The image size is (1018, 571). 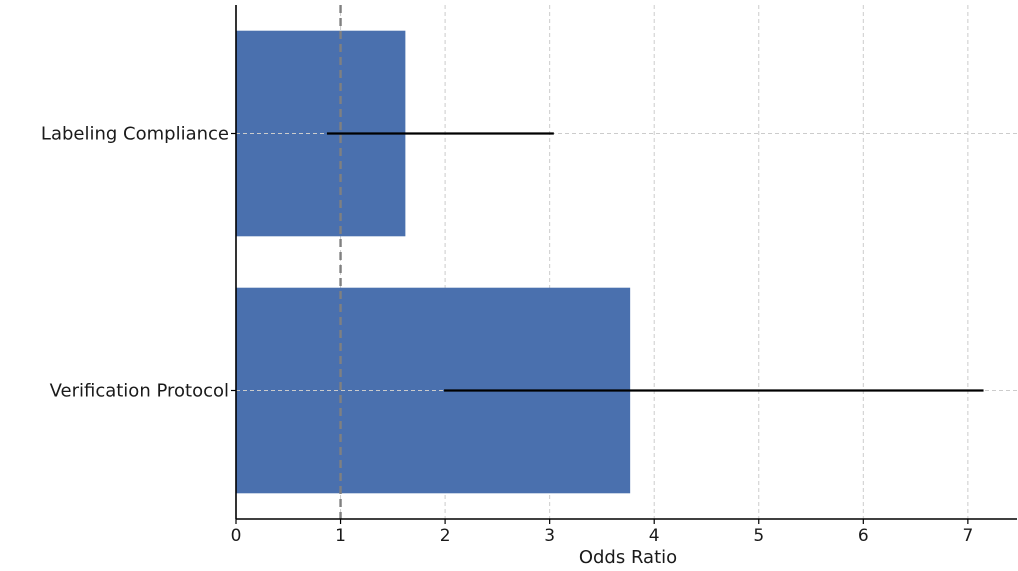 What do you see at coordinates (445, 536) in the screenshot?
I see `x-tick-label: 2` at bounding box center [445, 536].